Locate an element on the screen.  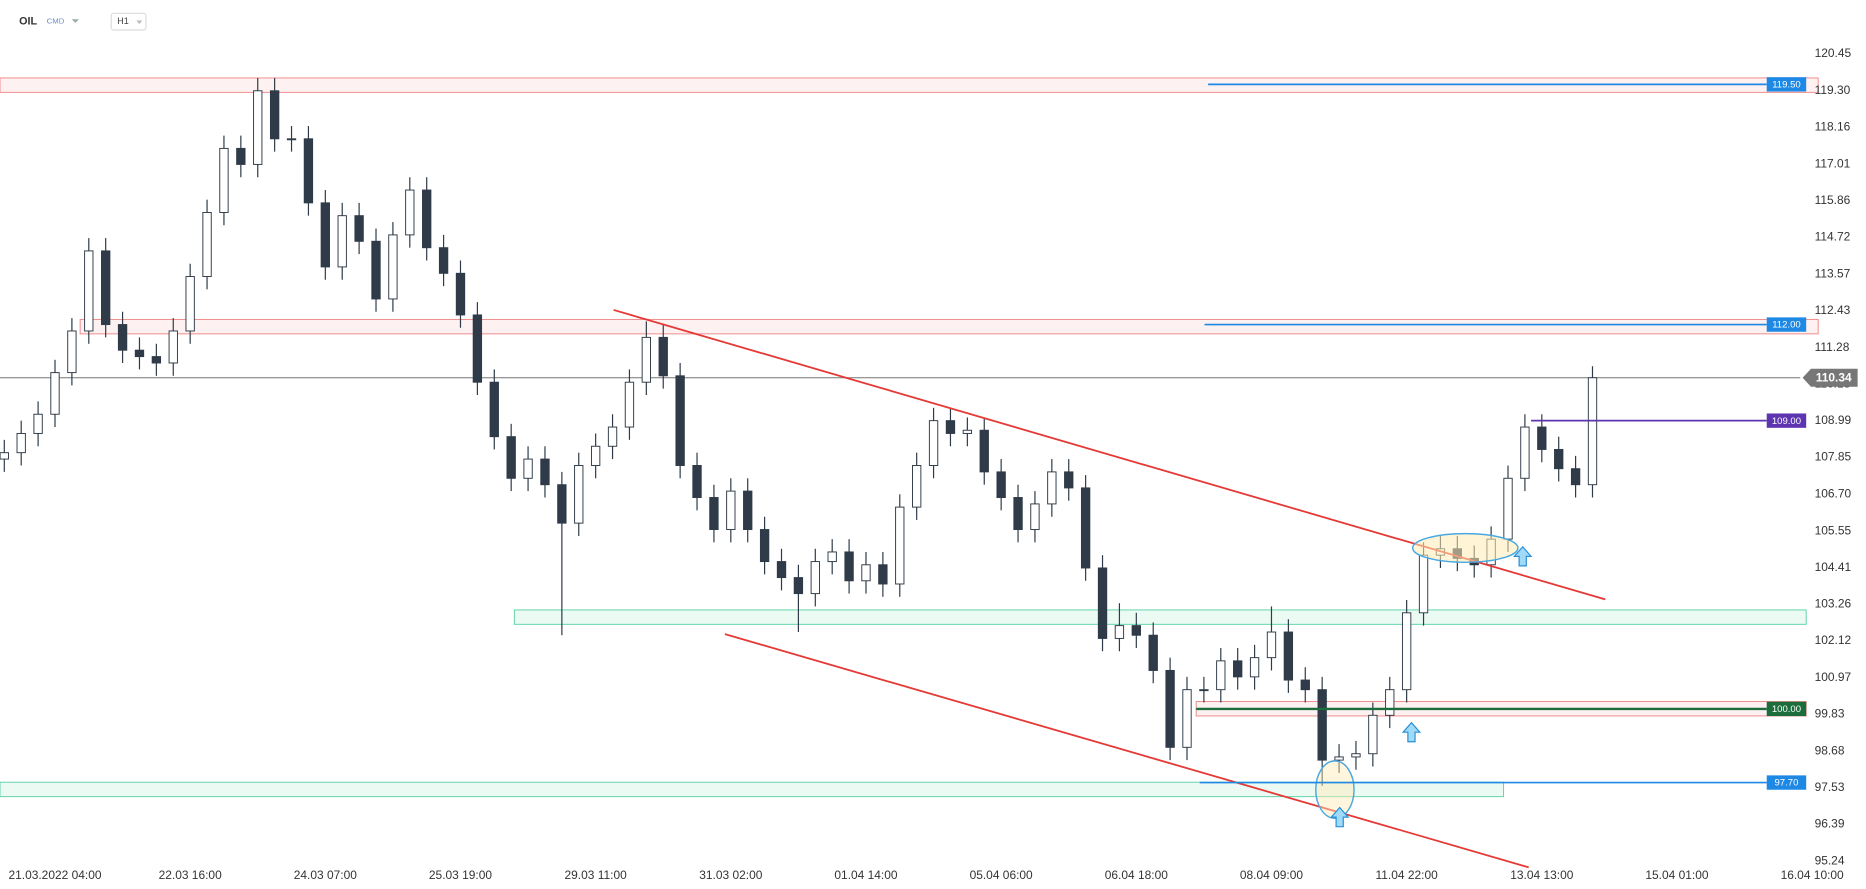
y-tick-label: 100.97 is located at coordinates (1833, 677).